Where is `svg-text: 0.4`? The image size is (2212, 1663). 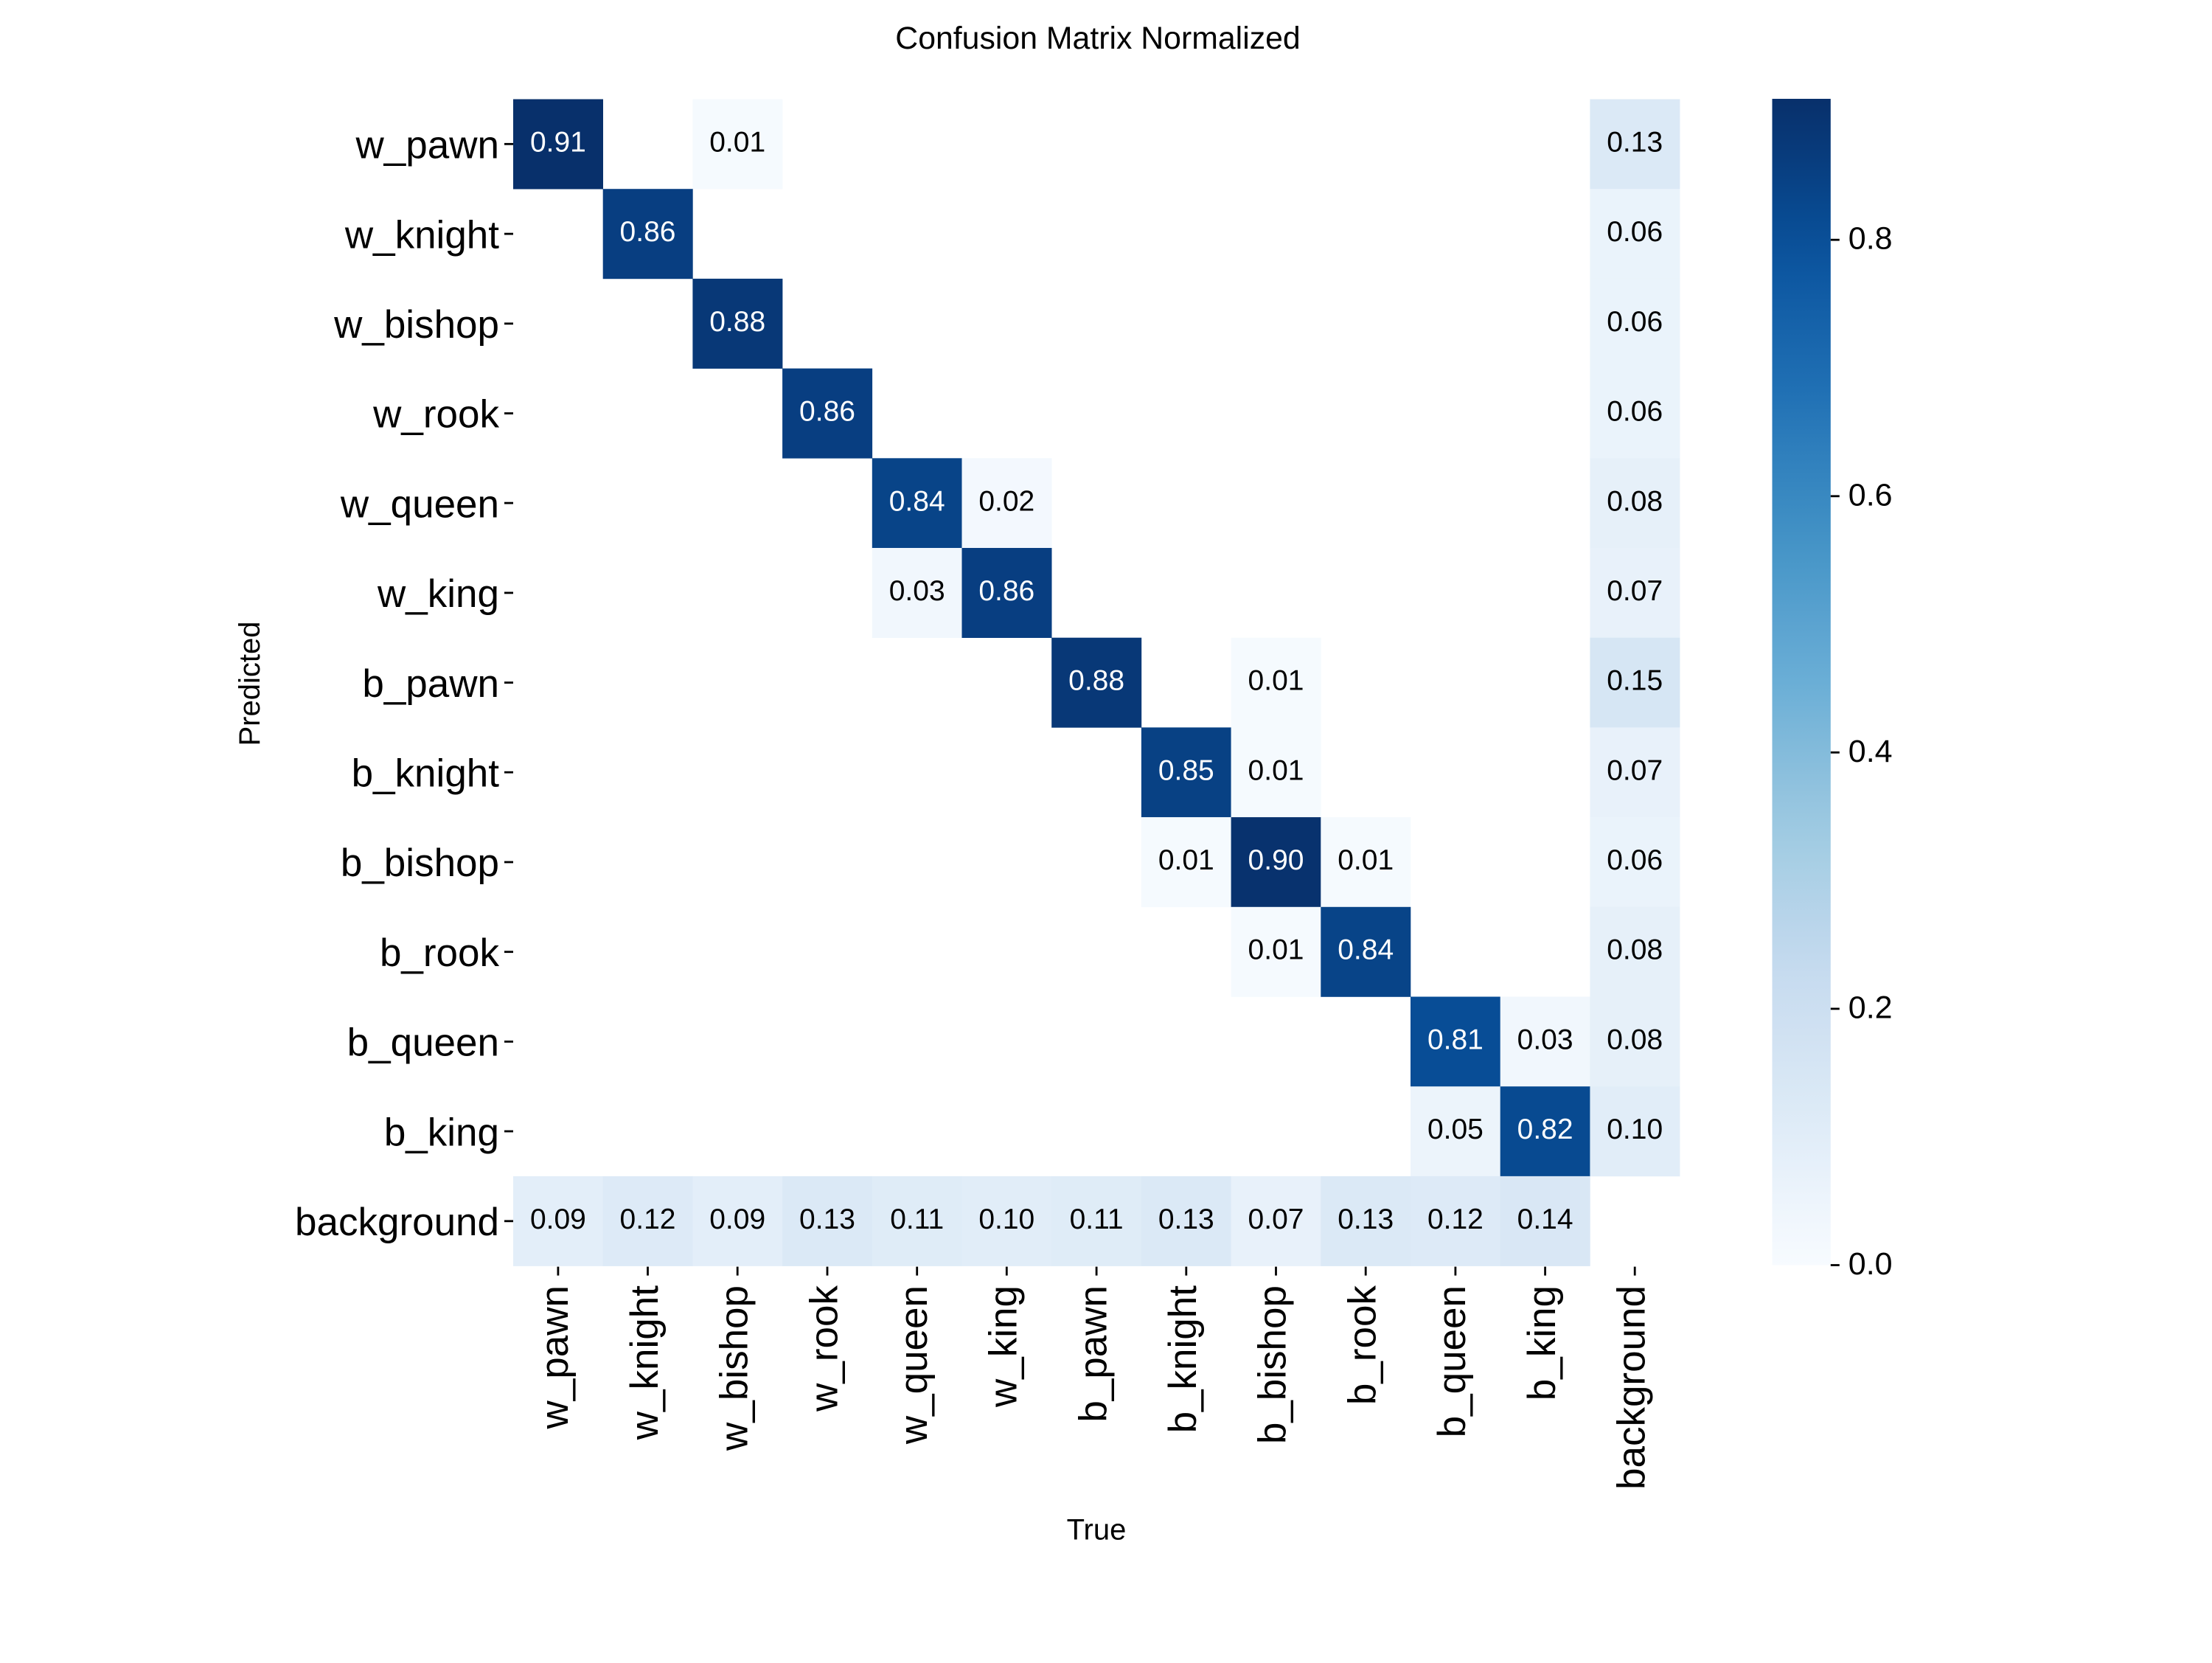
svg-text: 0.4 is located at coordinates (1870, 751).